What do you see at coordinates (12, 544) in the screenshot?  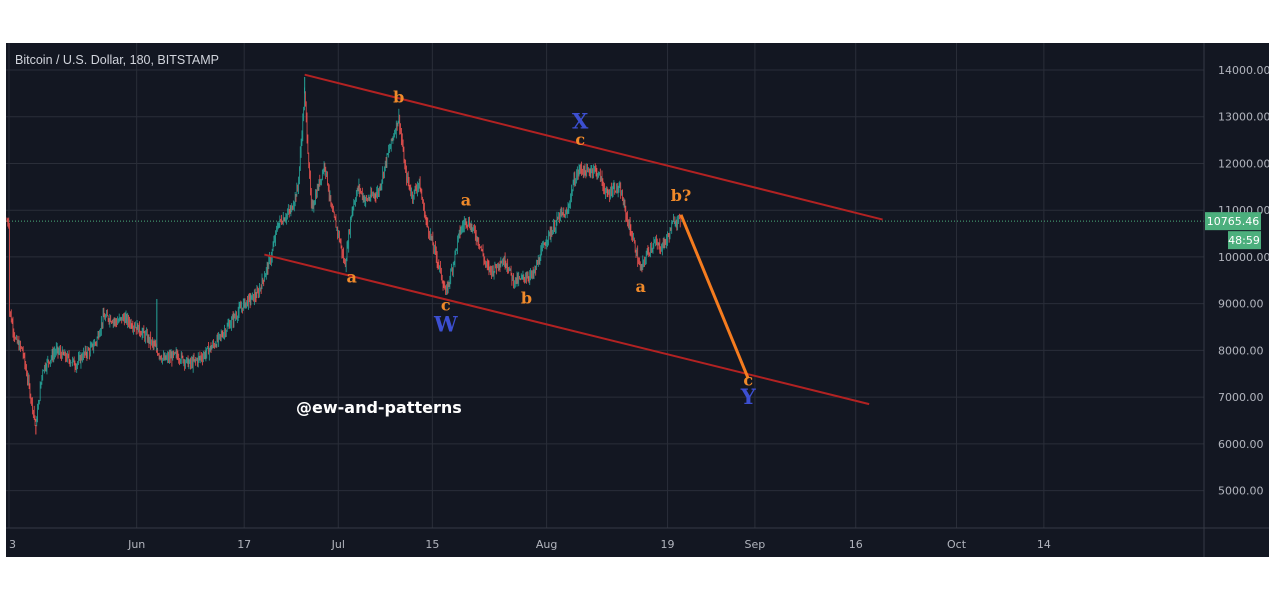 I see `time-tick-label: 3` at bounding box center [12, 544].